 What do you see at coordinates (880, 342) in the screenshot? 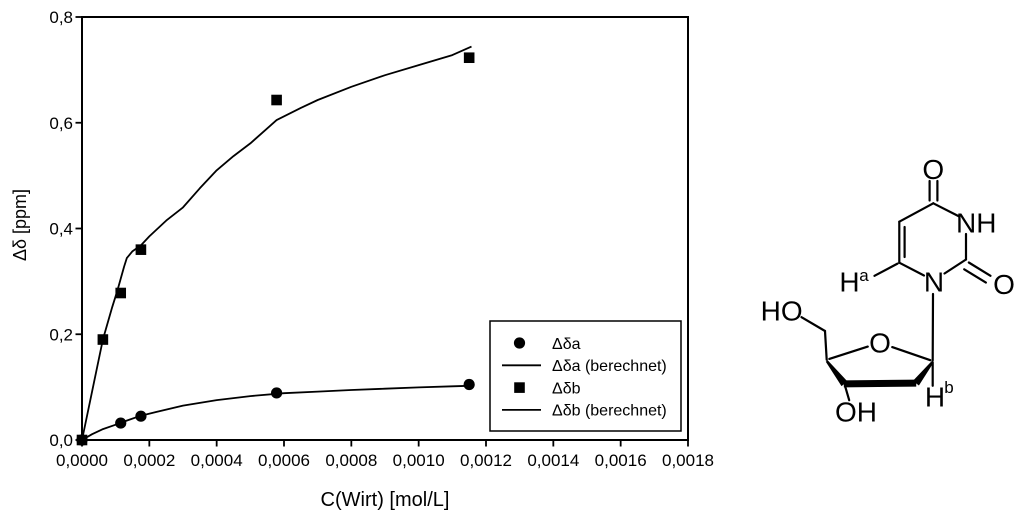
I see `atom-label-ring-o: O` at bounding box center [880, 342].